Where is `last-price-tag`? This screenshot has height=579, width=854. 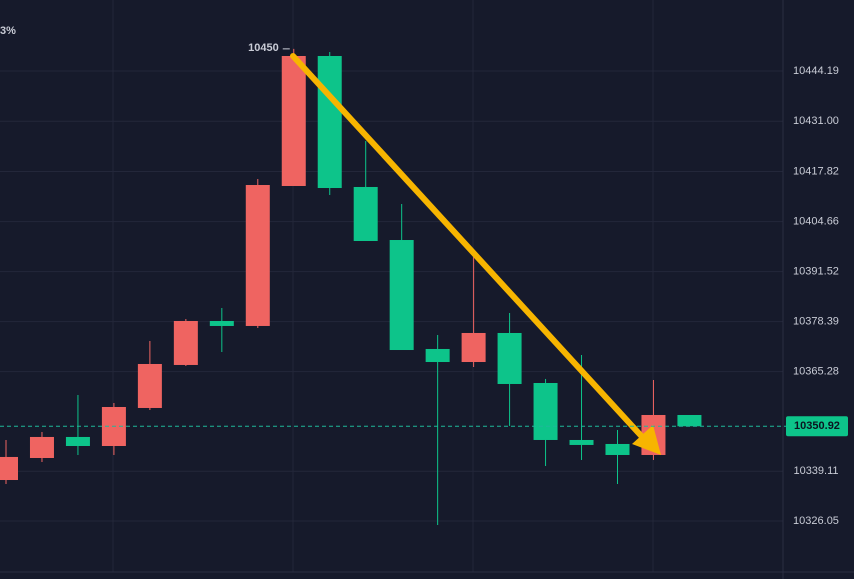 last-price-tag is located at coordinates (817, 426).